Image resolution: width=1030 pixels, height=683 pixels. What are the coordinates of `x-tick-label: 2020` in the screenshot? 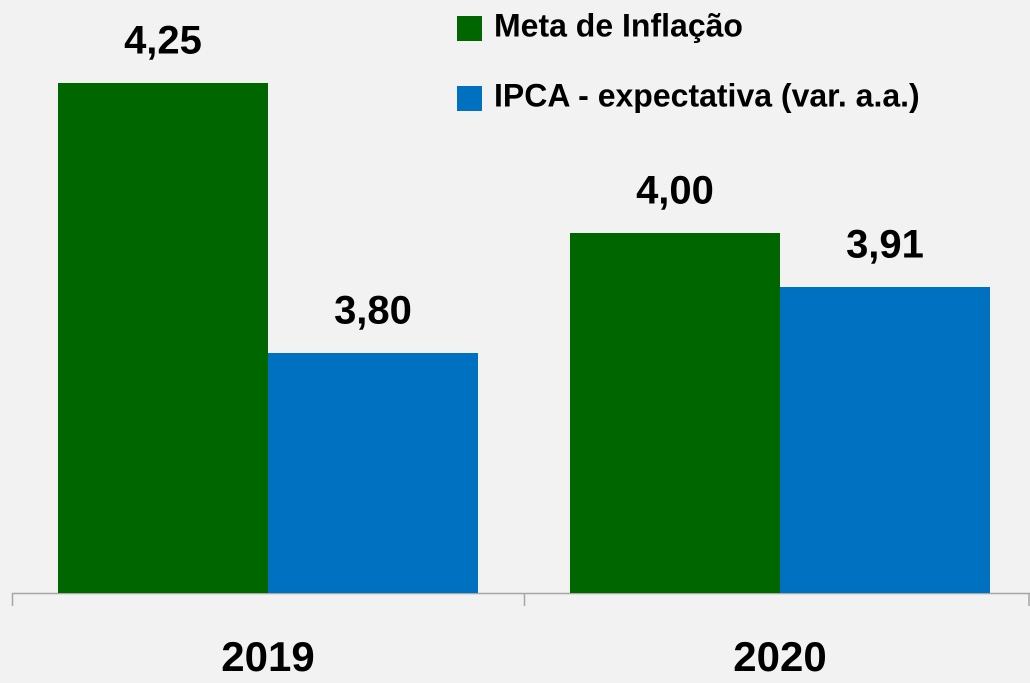 It's located at (779, 656).